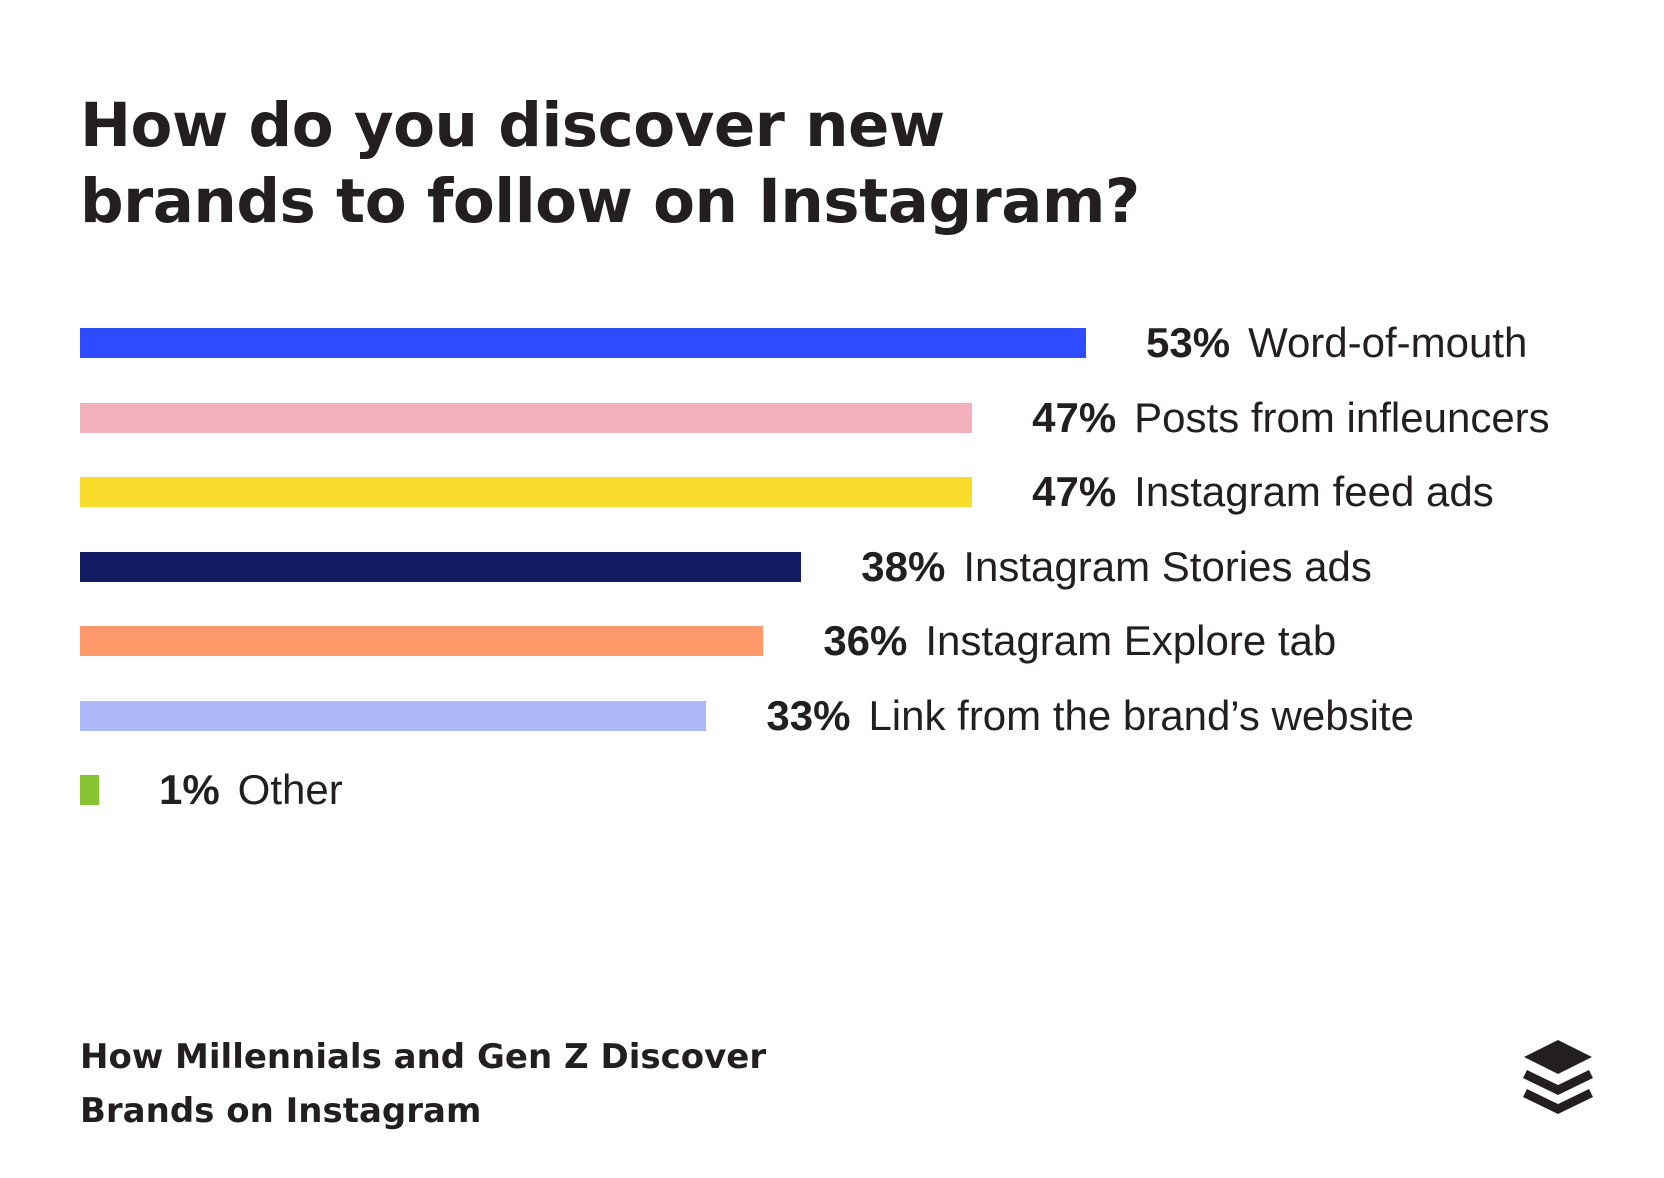 This screenshot has height=1178, width=1664. What do you see at coordinates (1558, 1077) in the screenshot?
I see `buffer-logo-icon` at bounding box center [1558, 1077].